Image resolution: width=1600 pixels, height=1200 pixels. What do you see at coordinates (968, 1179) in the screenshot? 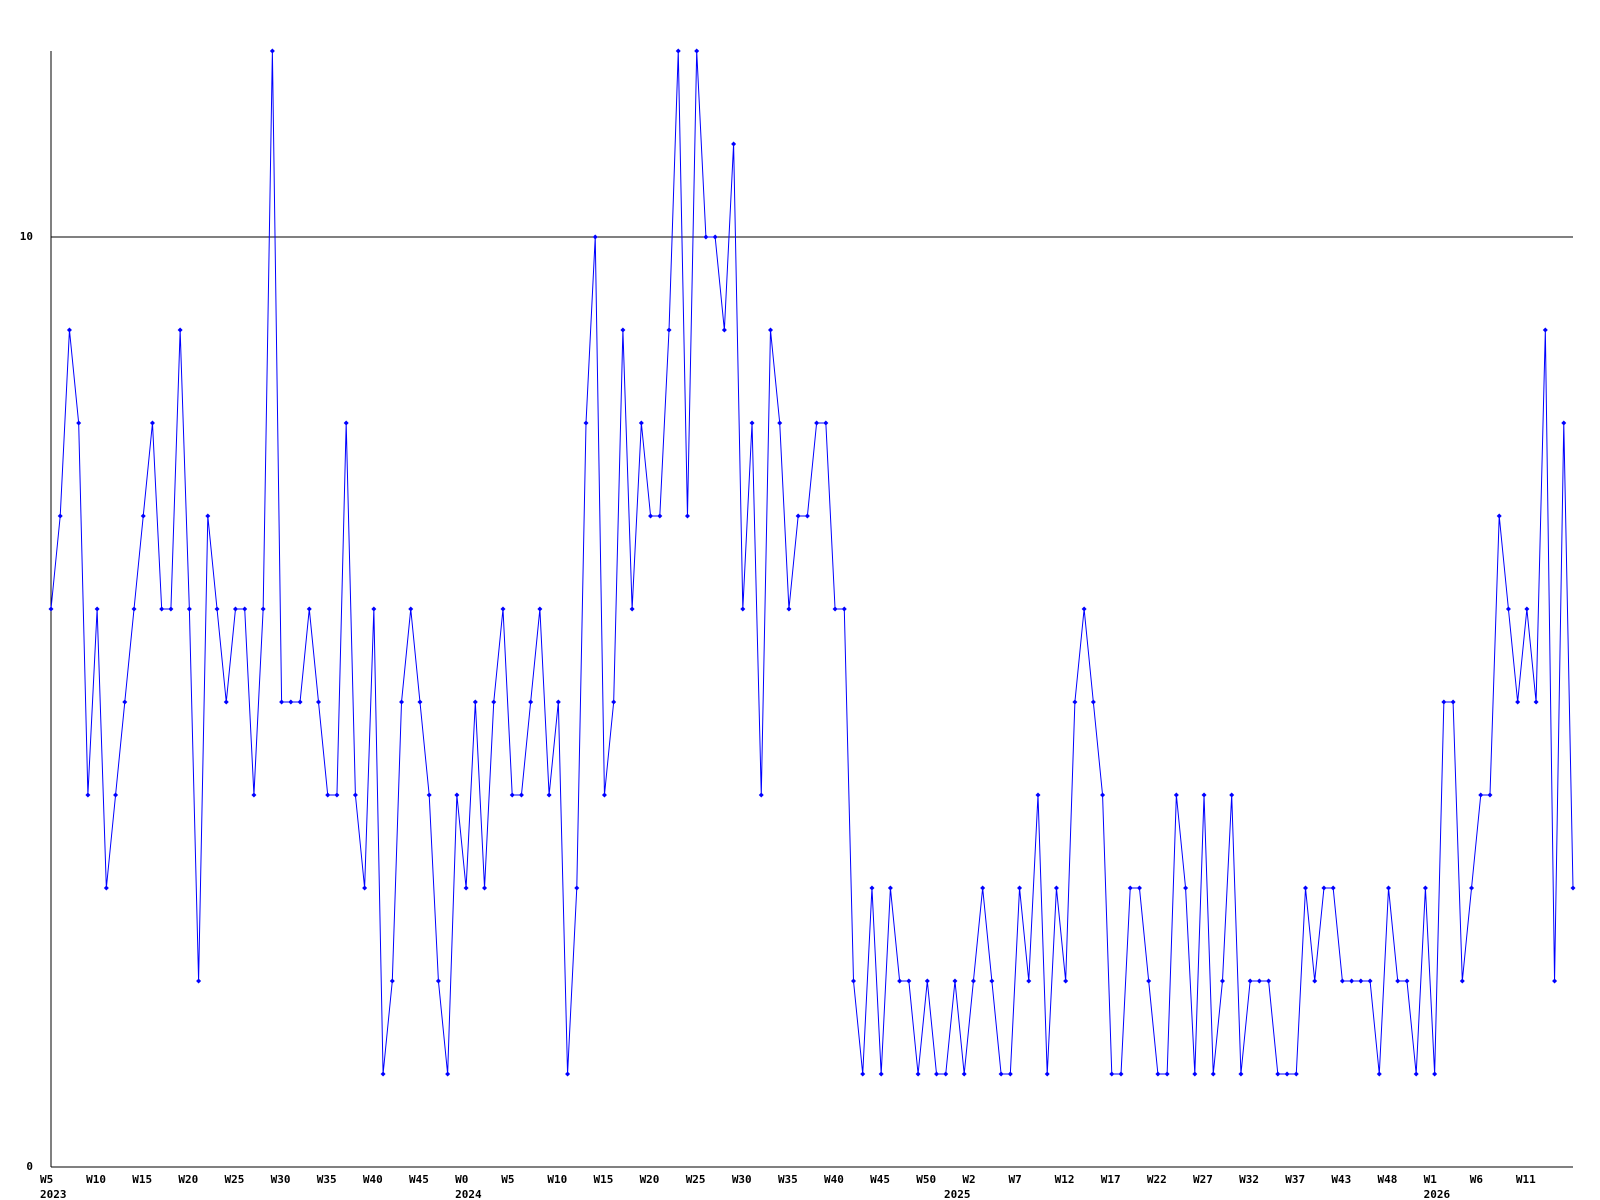
I see `x-tick-label: W2` at bounding box center [968, 1179].